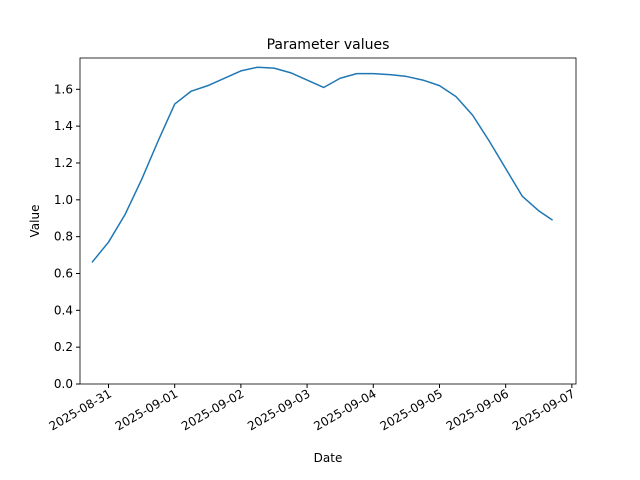 The image size is (640, 480). Describe the element at coordinates (411, 409) in the screenshot. I see `x-tick-label: 2025-09-05` at that location.